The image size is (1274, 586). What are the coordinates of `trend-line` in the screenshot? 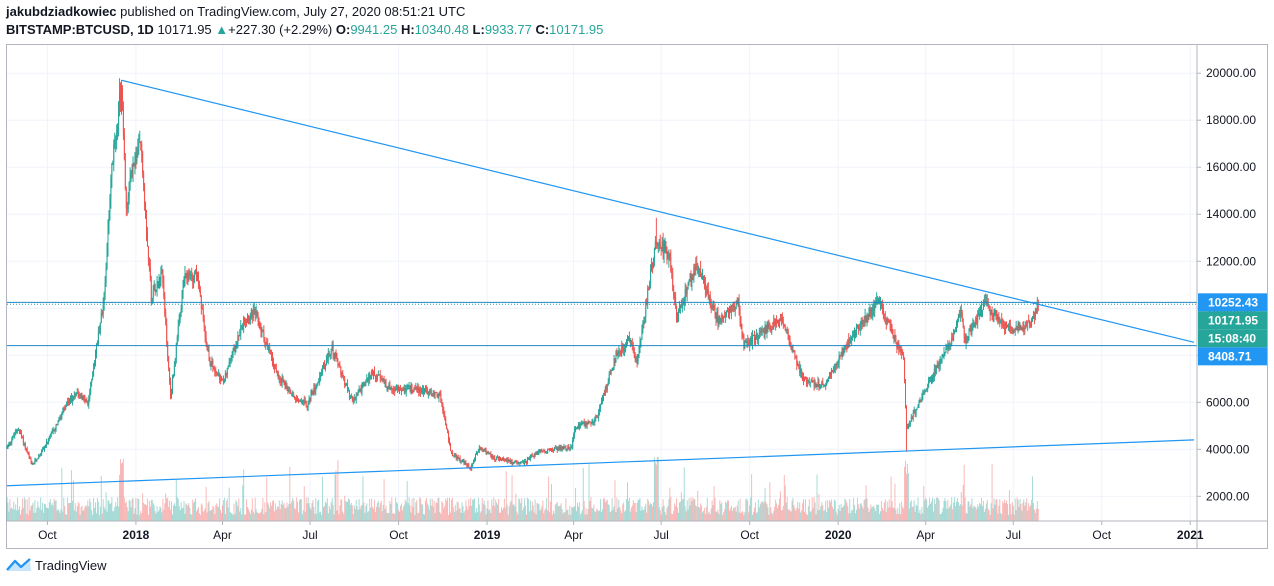 It's located at (600, 463).